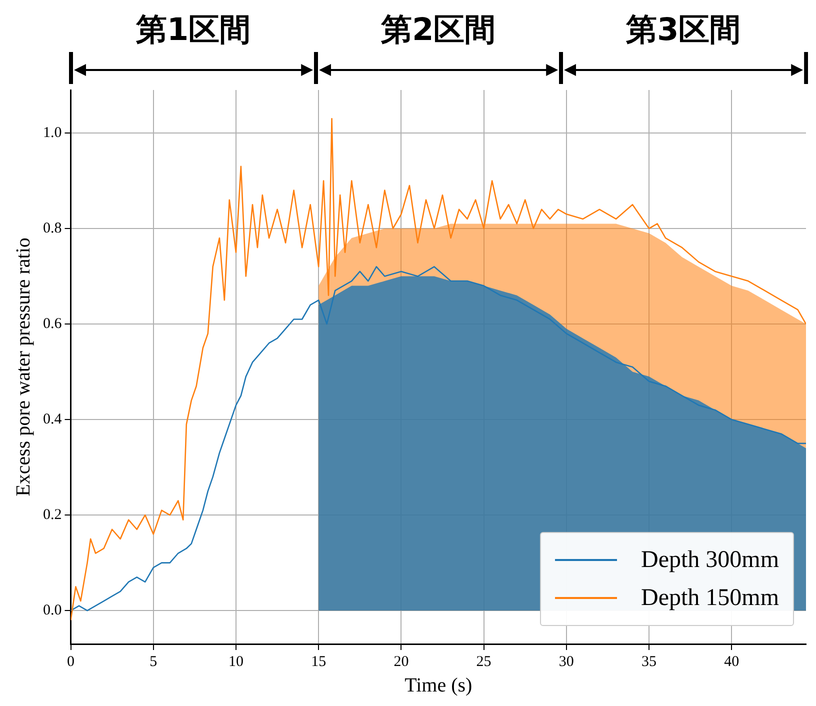  Describe the element at coordinates (23, 367) in the screenshot. I see `y-axis-title: Excess pore water pressure ratio` at that location.